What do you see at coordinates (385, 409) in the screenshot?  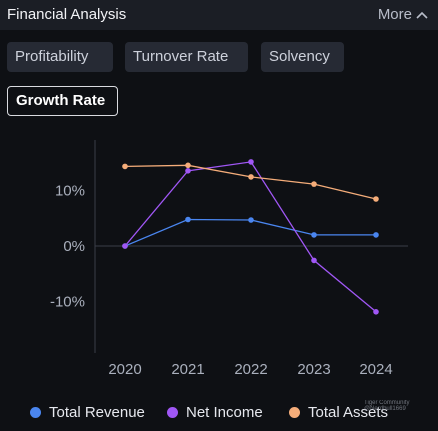 I see `watermark-line2: @Nerdbull1669` at bounding box center [385, 409].